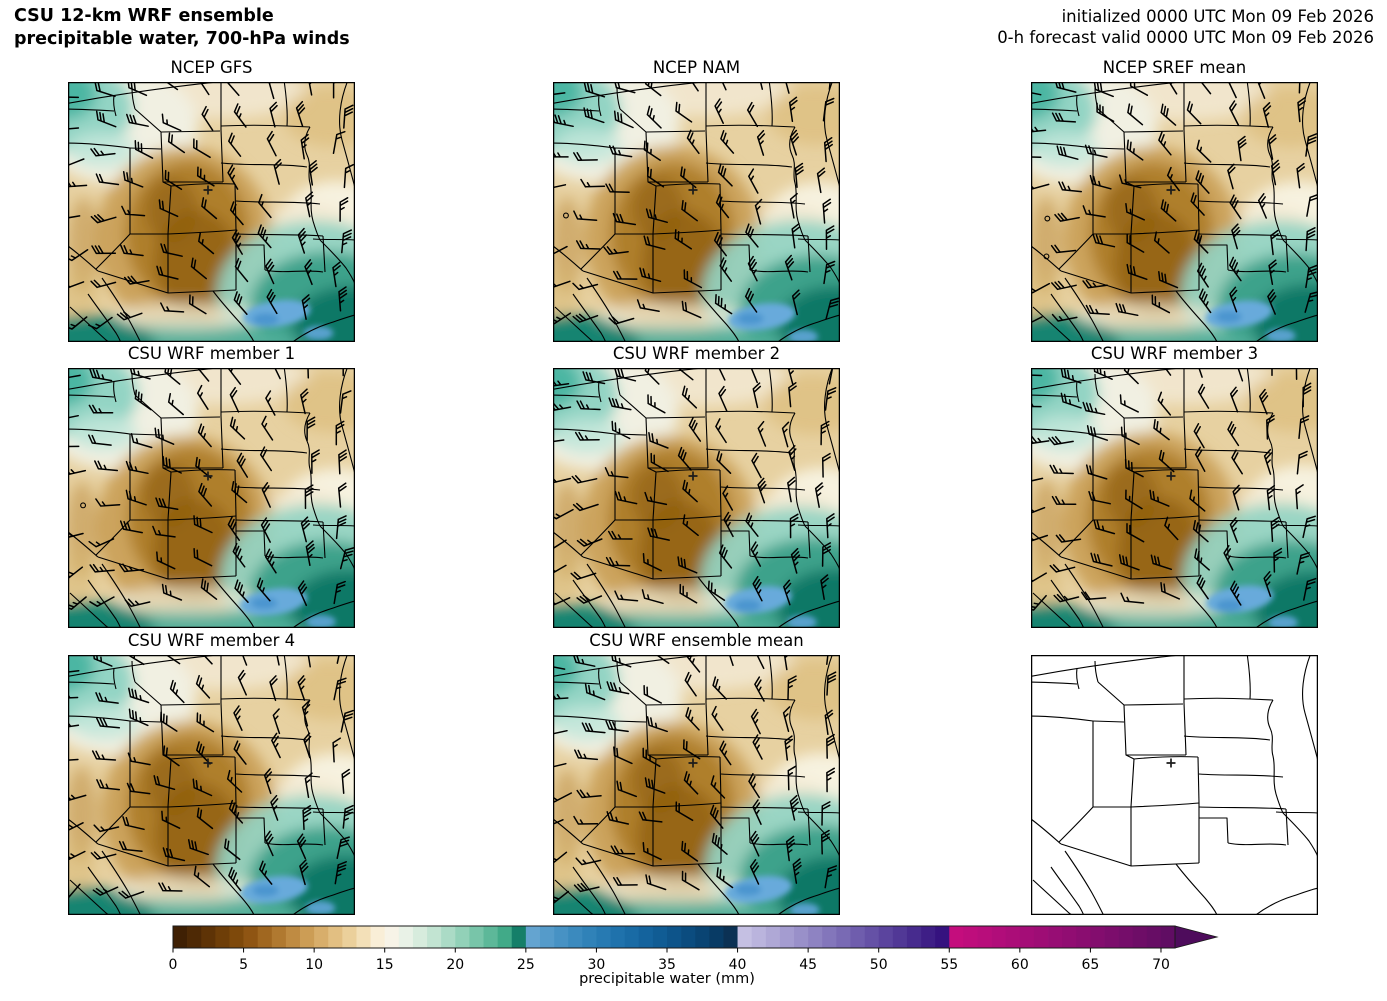  What do you see at coordinates (1196, 937) in the screenshot?
I see `colorbar-extend-arrow` at bounding box center [1196, 937].